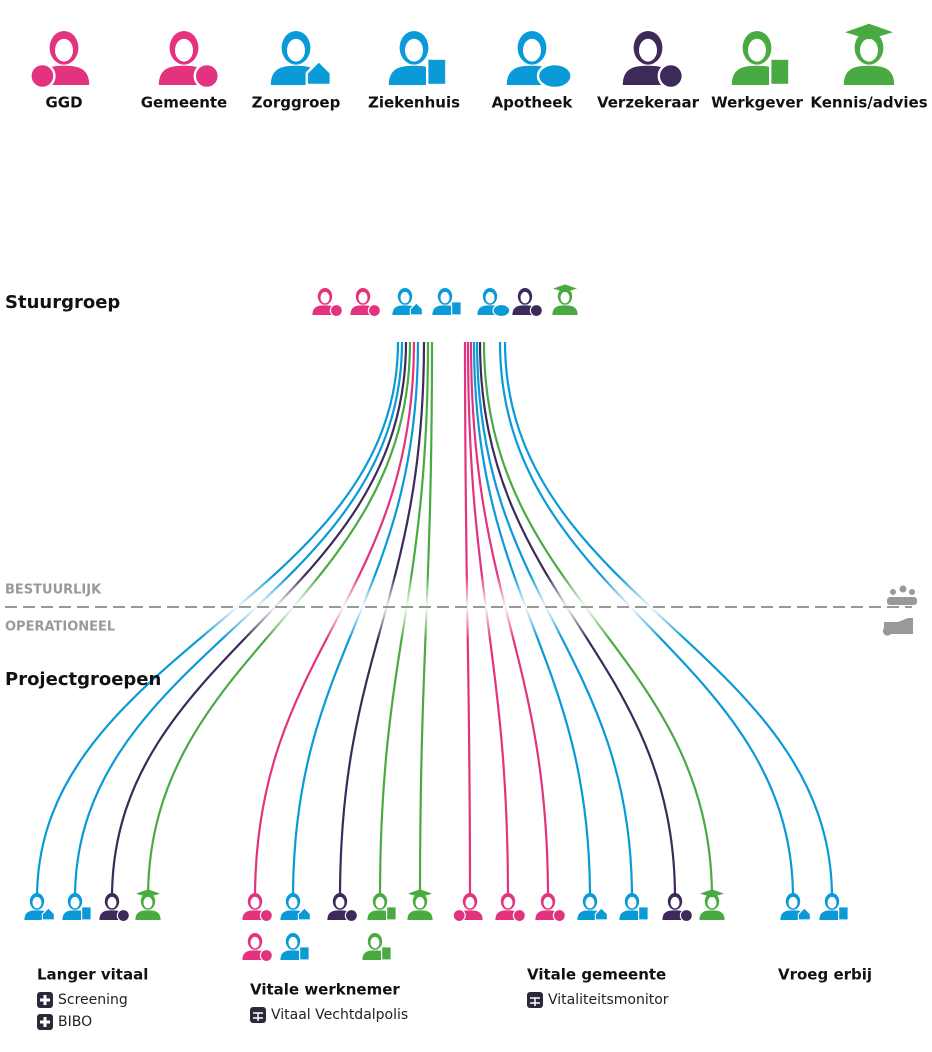 The image size is (932, 1052). Describe the element at coordinates (53, 590) in the screenshot. I see `level-top: BESTUURLIJK` at that location.